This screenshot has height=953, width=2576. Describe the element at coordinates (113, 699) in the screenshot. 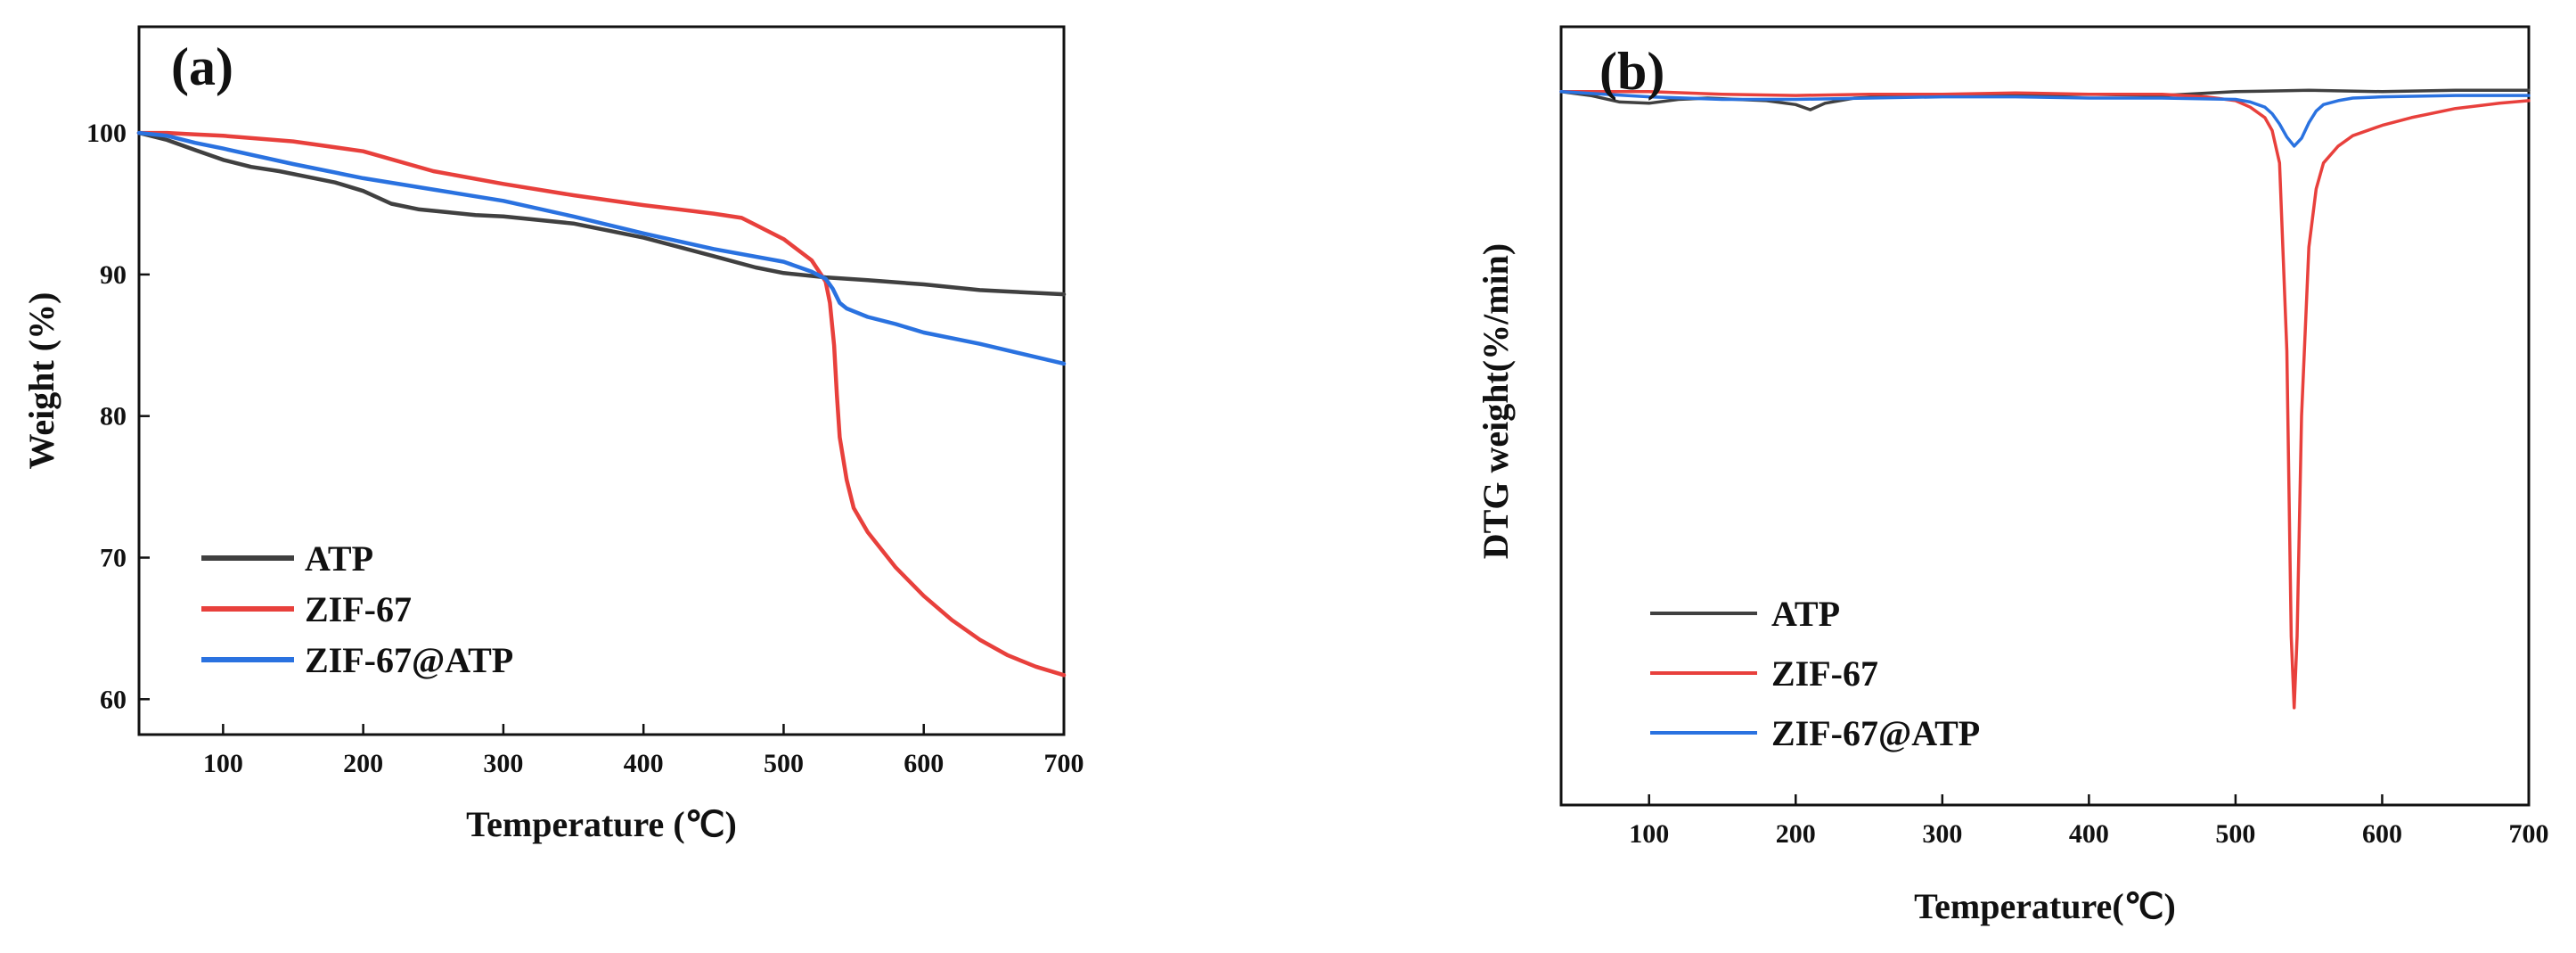

I see `y-tick-label-a: 60` at that location.